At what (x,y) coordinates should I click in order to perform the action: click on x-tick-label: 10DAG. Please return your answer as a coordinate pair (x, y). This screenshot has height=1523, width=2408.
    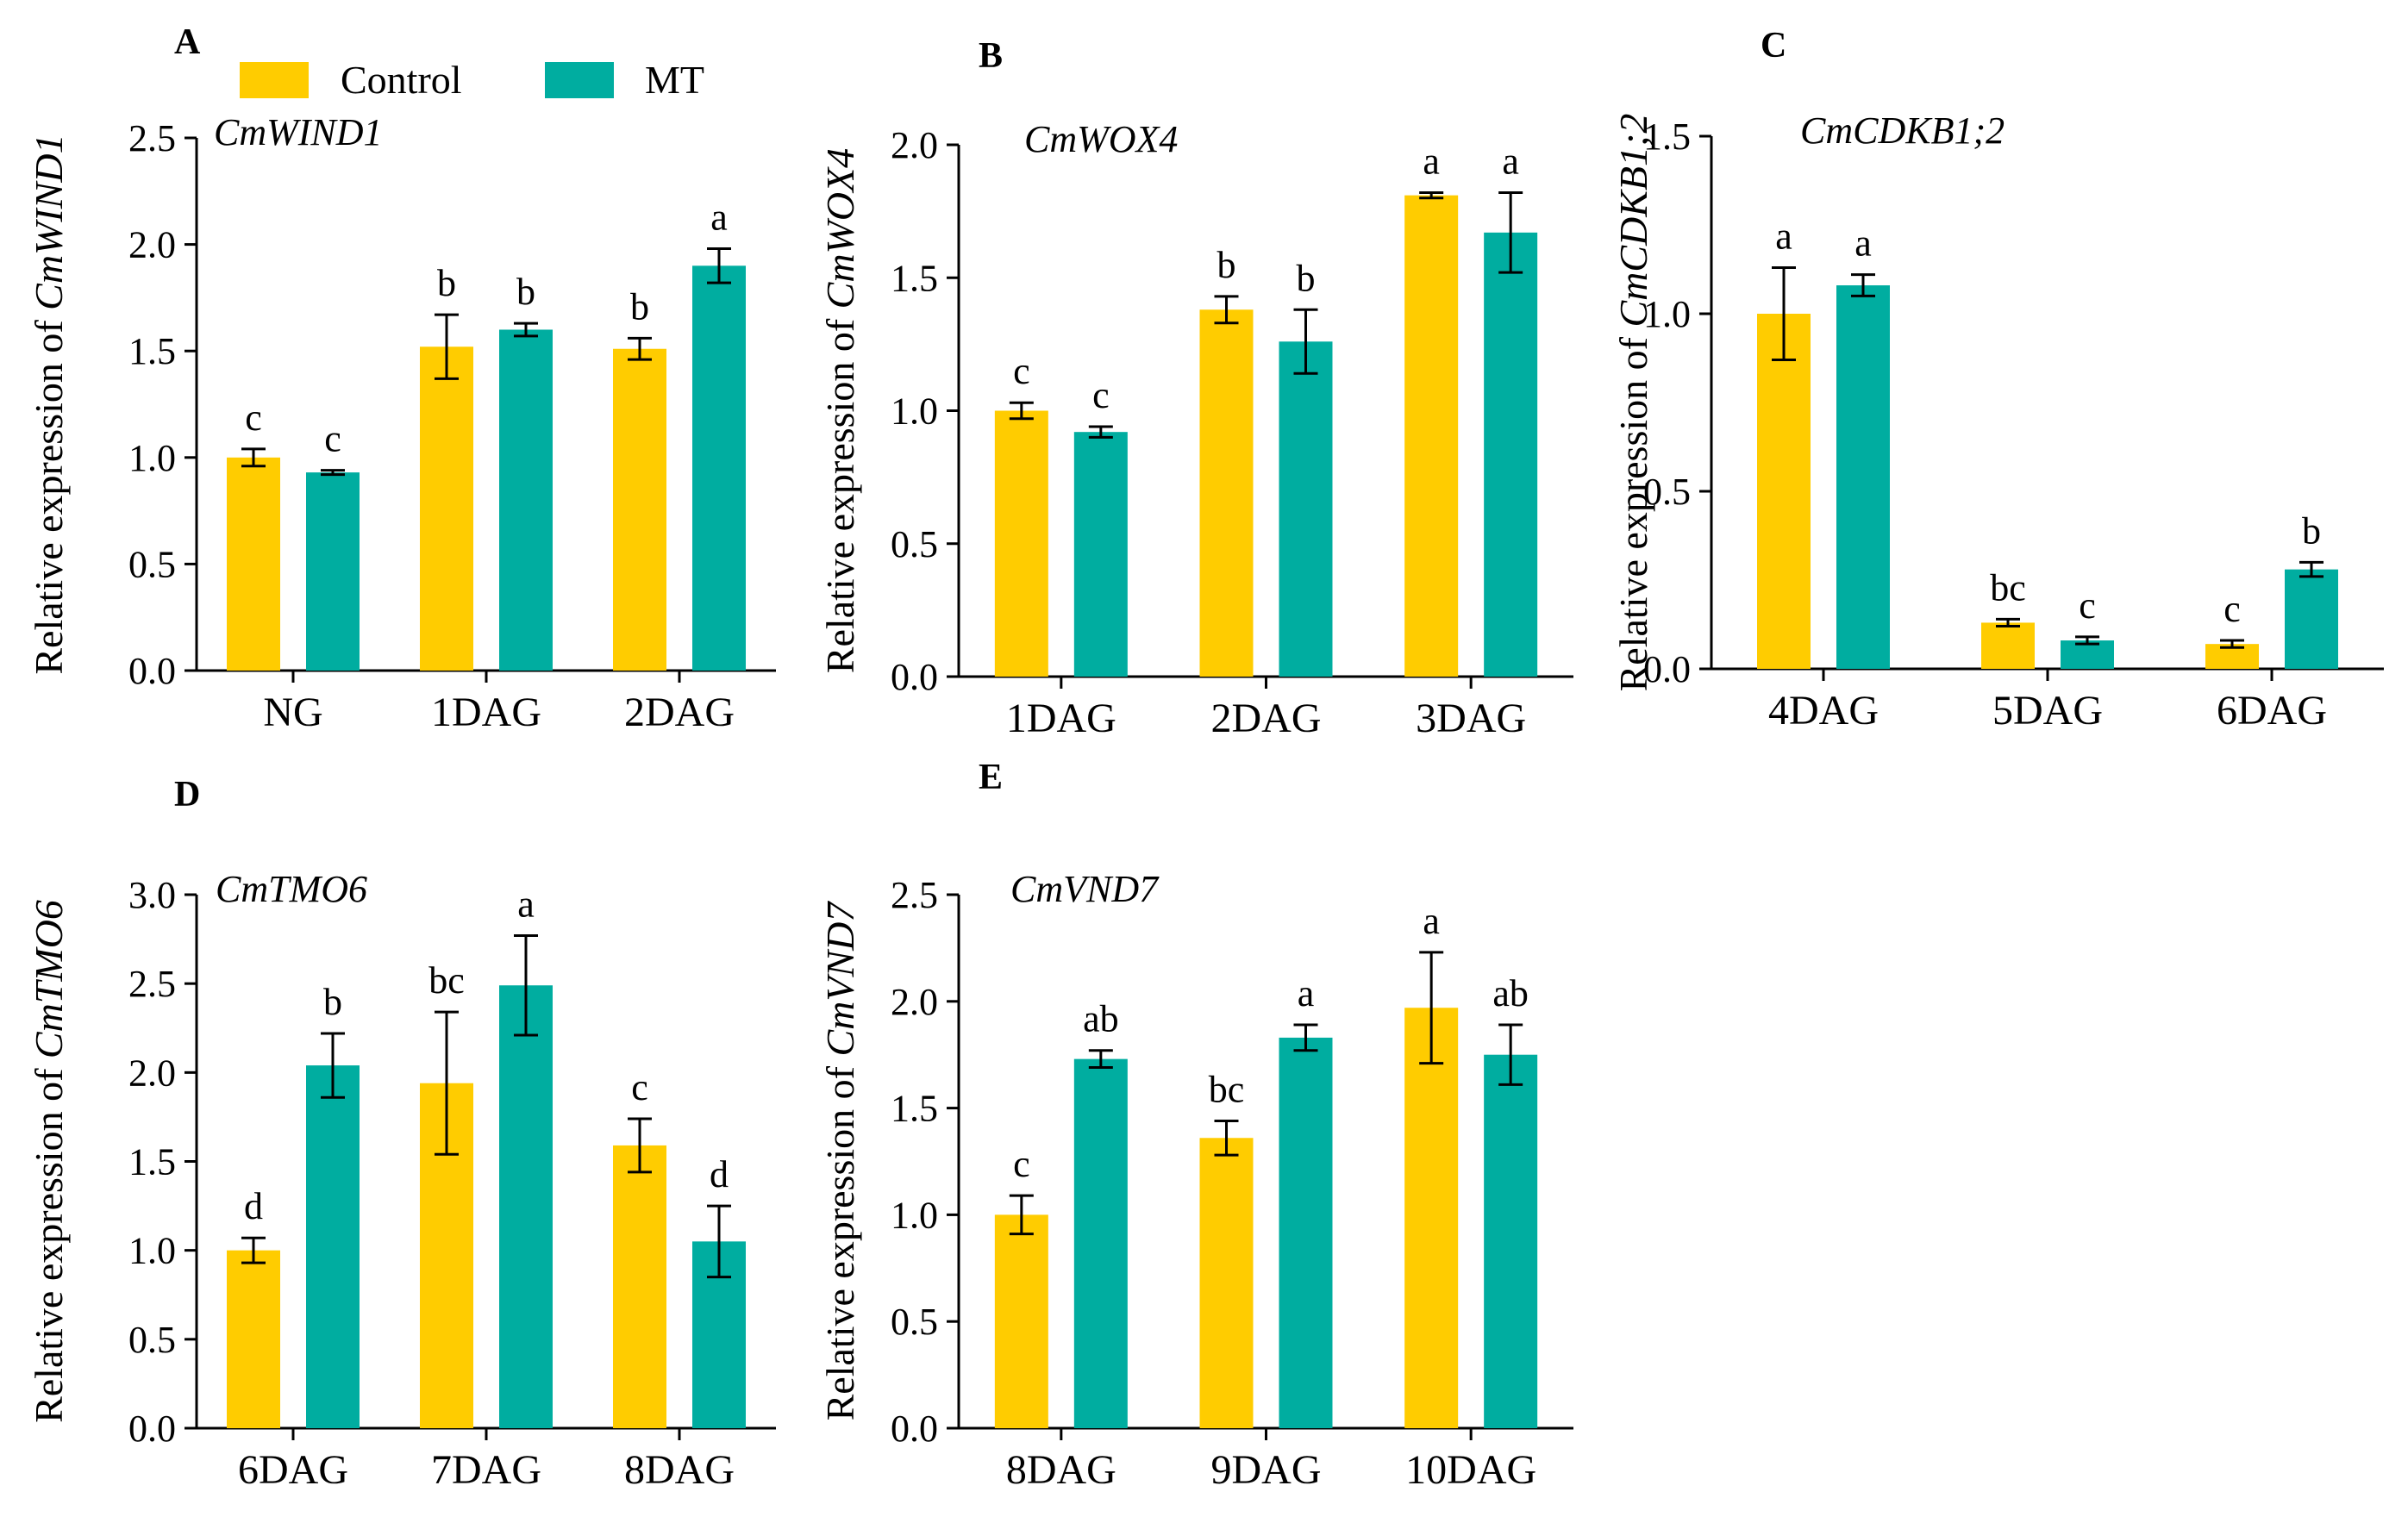
    Looking at the image, I should click on (1470, 1470).